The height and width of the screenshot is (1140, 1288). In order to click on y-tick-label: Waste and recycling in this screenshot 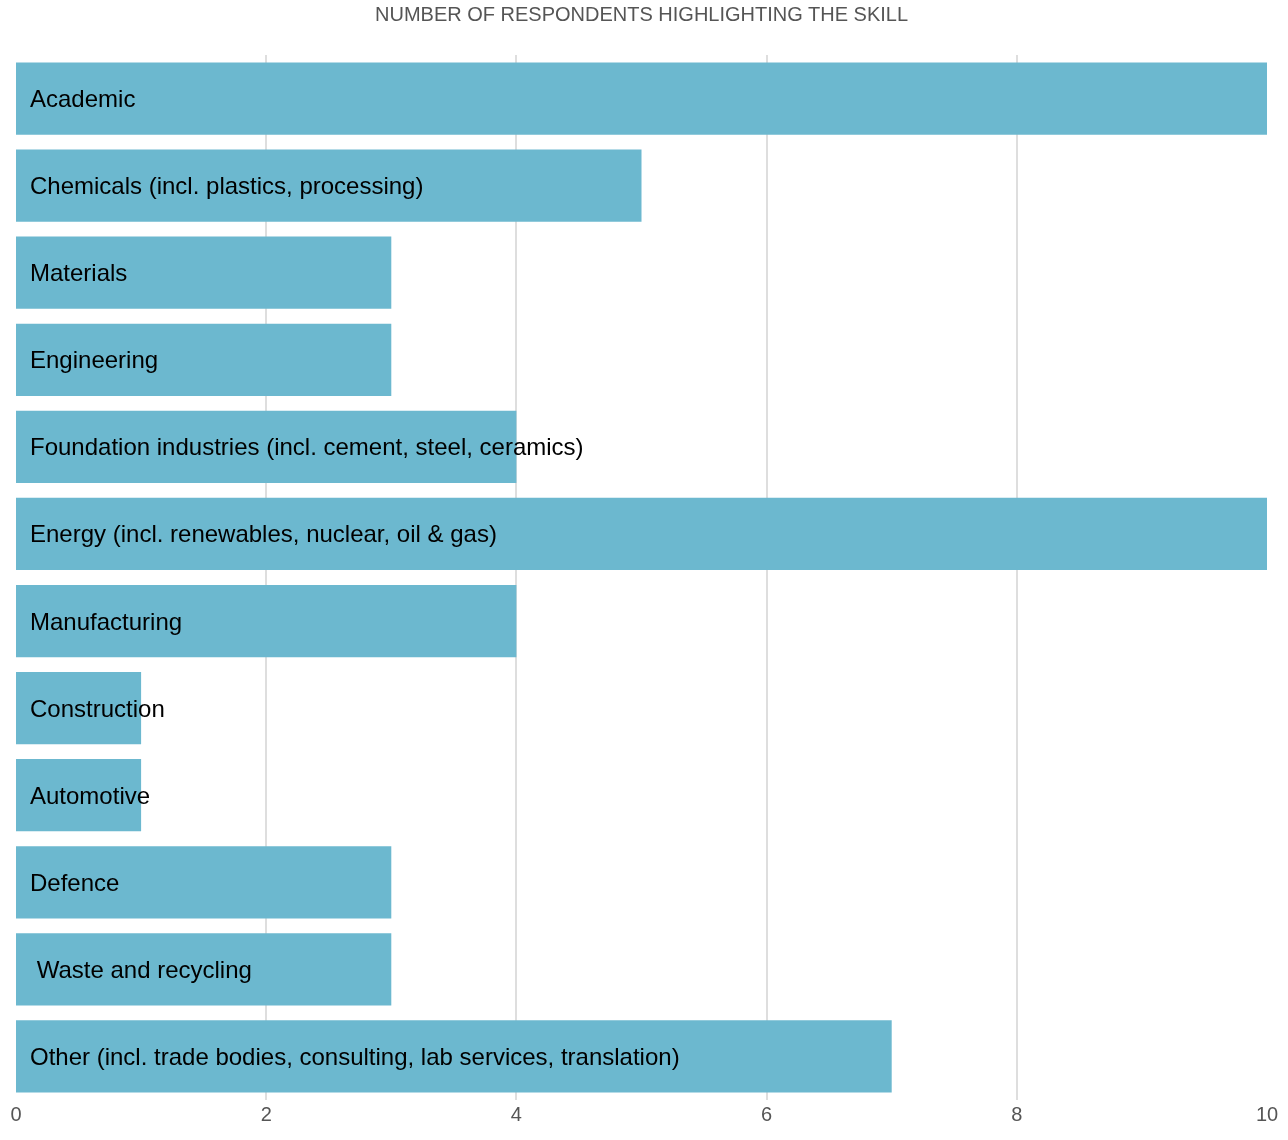, I will do `click(141, 969)`.